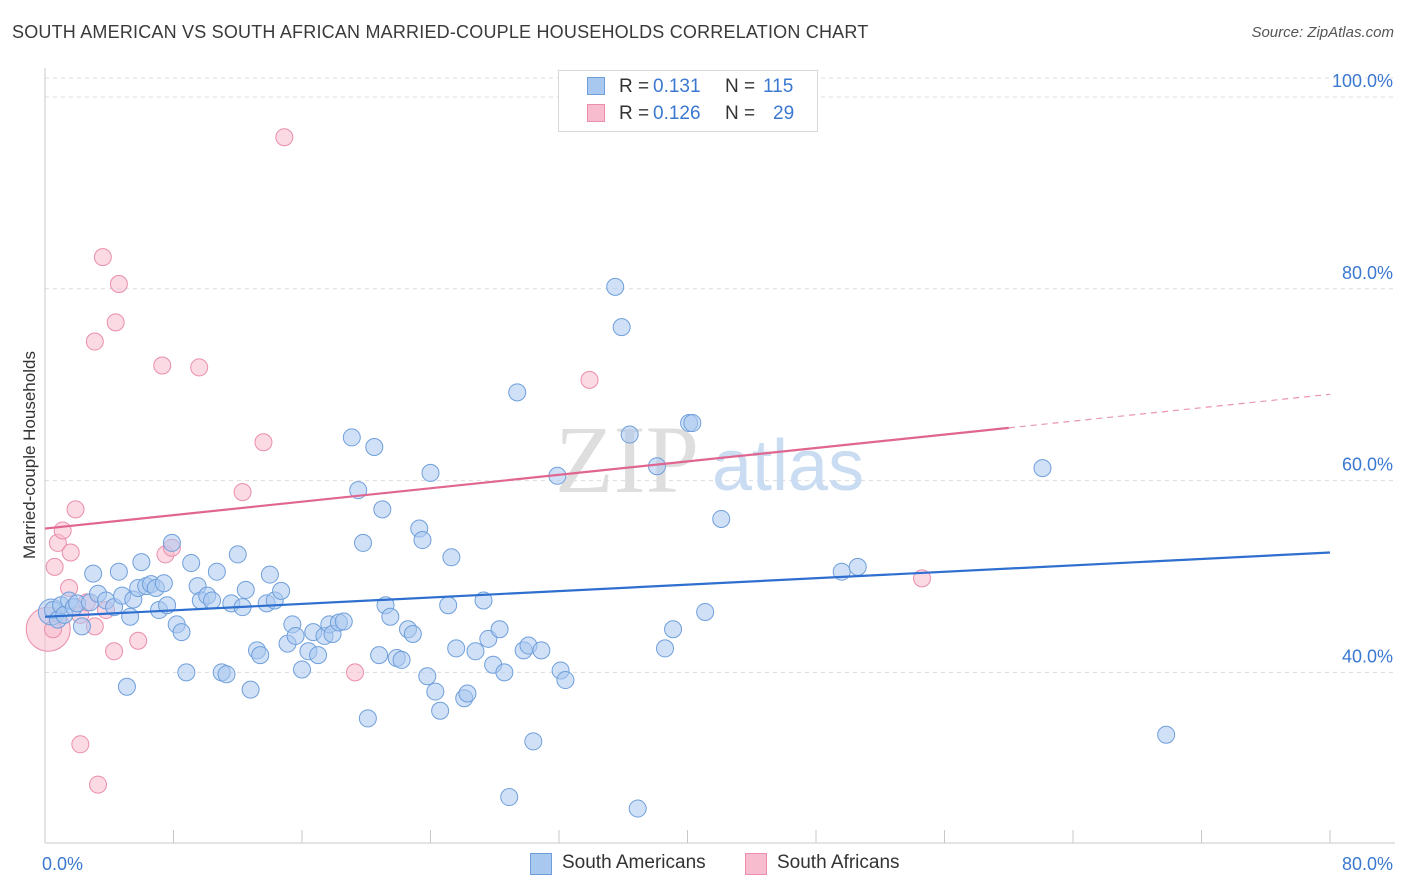 This screenshot has height=892, width=1406. Describe the element at coordinates (688, 101) in the screenshot. I see `correlation-legend: R = 0.131 N = 115 R = 0.126 N = 29` at that location.